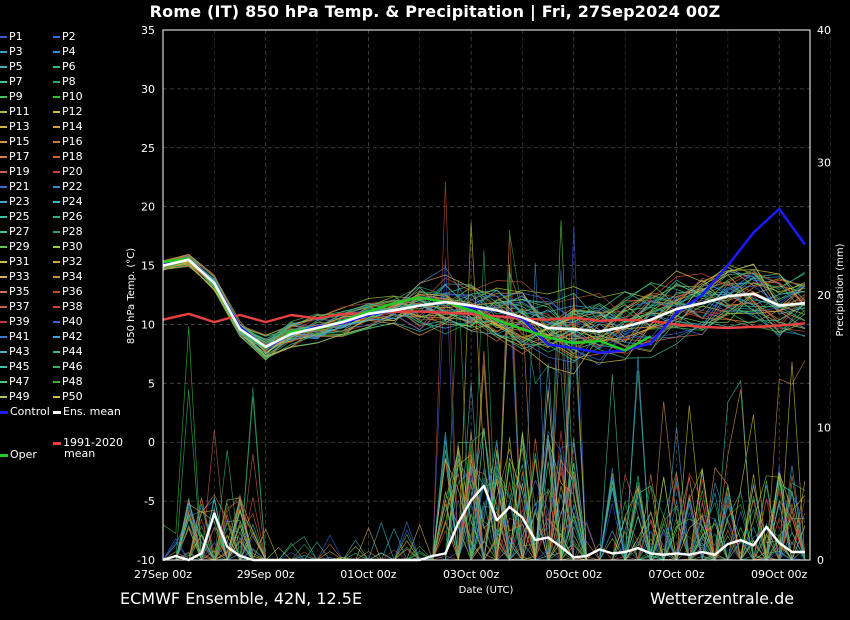 The width and height of the screenshot is (850, 620). What do you see at coordinates (72, 351) in the screenshot?
I see `legend-label: P44` at bounding box center [72, 351].